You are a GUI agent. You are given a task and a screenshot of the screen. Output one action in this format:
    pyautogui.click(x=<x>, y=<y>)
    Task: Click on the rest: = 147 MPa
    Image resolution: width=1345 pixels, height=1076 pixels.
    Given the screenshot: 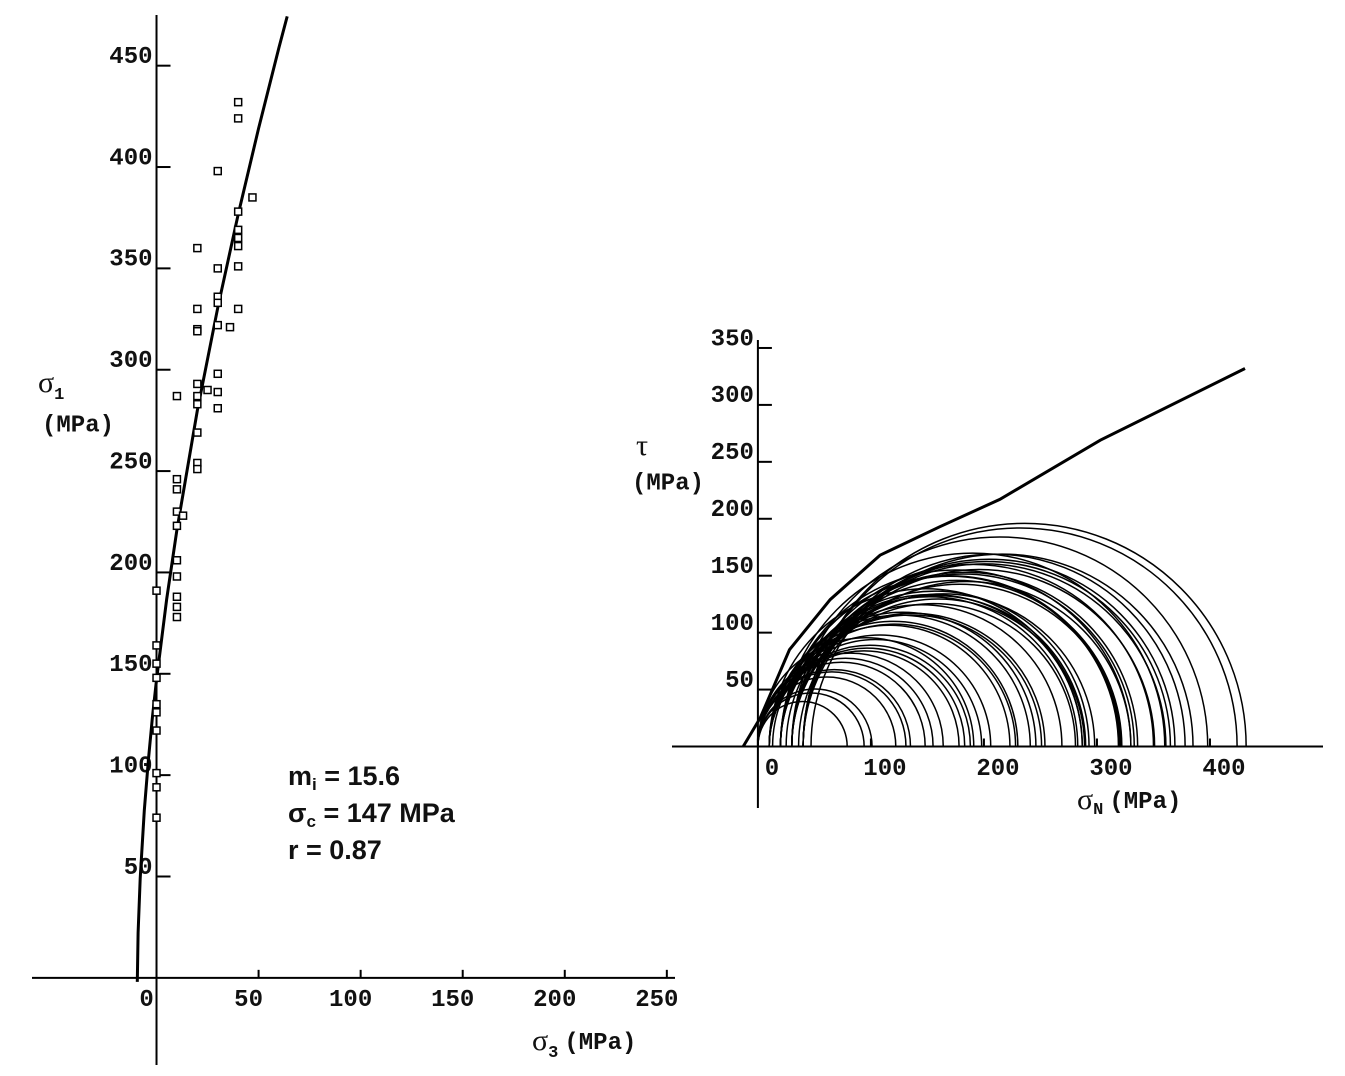 What is the action you would take?
    pyautogui.click(x=386, y=813)
    